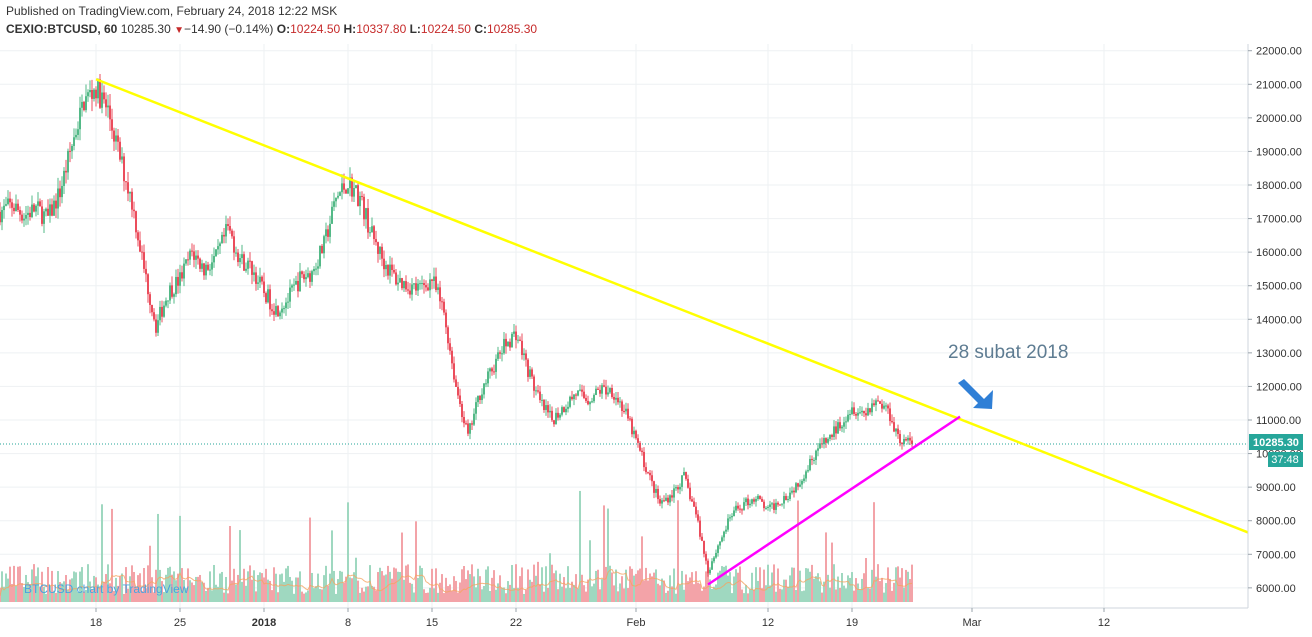 This screenshot has height=637, width=1312. I want to click on annotation-label: 28 subat 2018, so click(1008, 352).